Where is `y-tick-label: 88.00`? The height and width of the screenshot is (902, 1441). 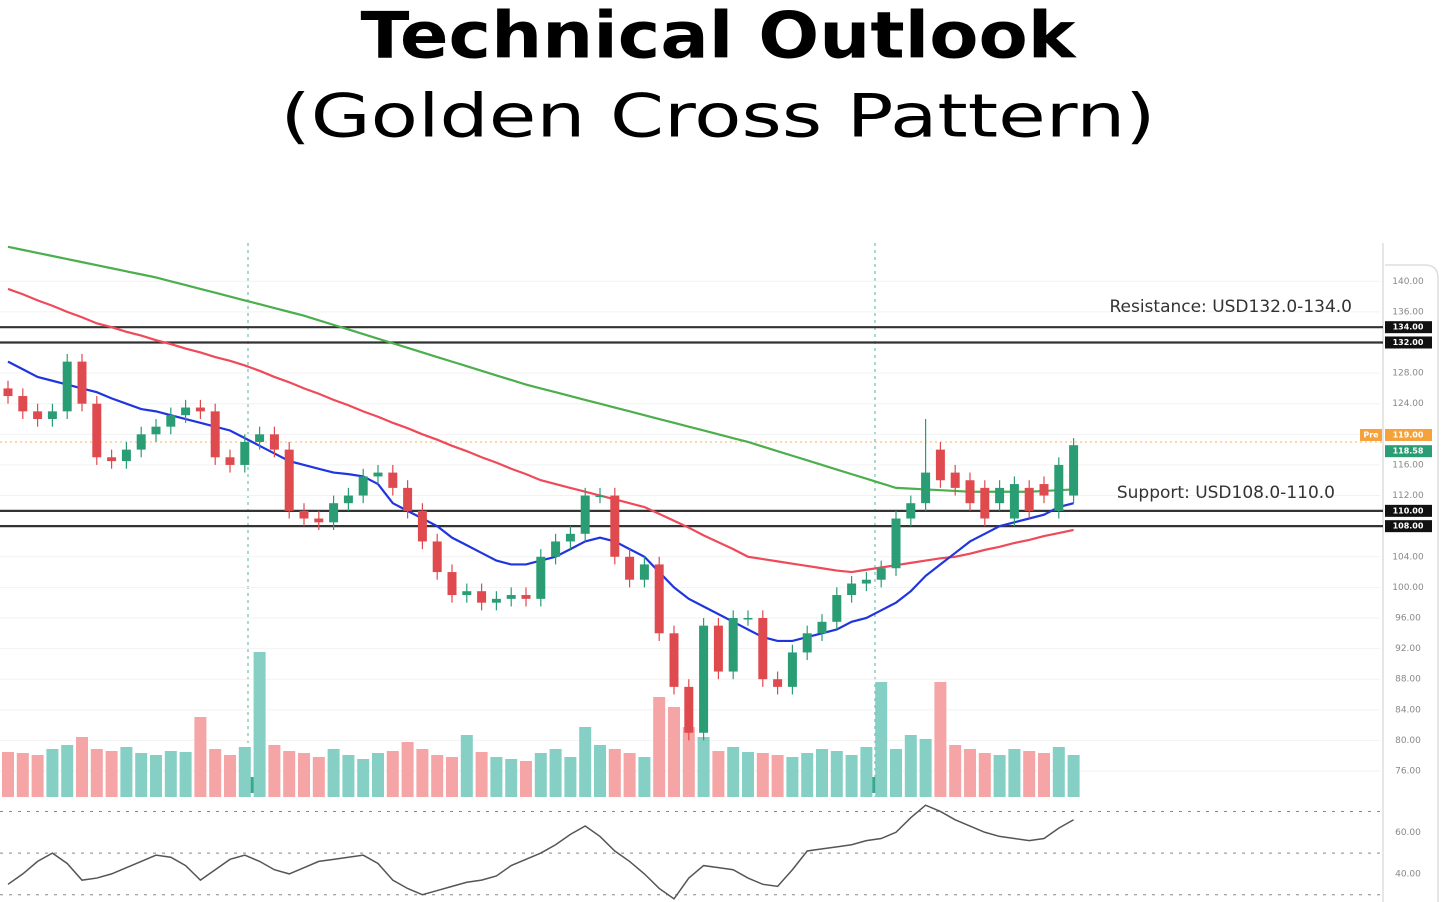
y-tick-label: 88.00 is located at coordinates (1408, 680).